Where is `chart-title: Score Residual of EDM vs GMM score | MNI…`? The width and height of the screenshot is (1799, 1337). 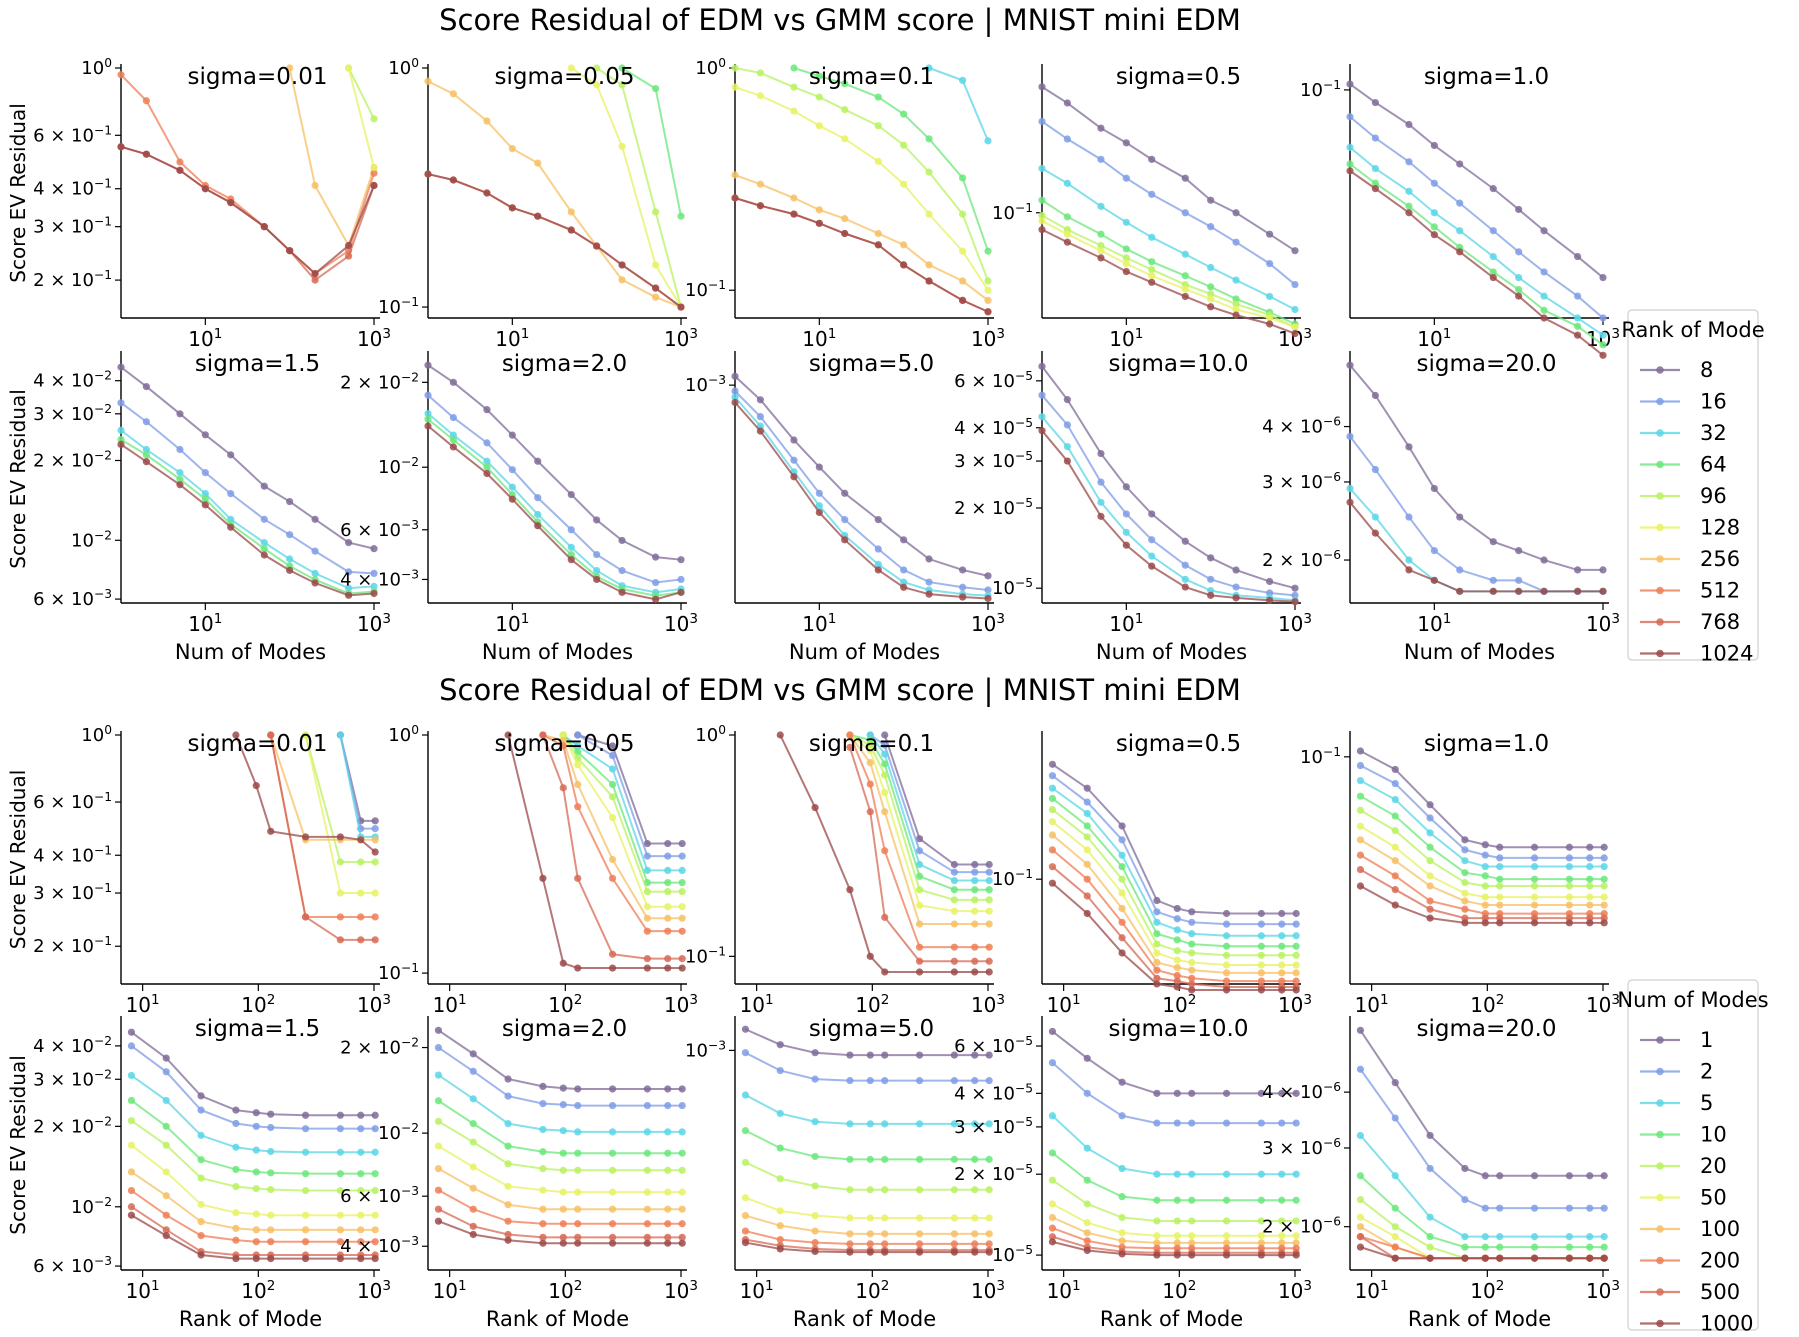 chart-title: Score Residual of EDM vs GMM score | MNI… is located at coordinates (840, 690).